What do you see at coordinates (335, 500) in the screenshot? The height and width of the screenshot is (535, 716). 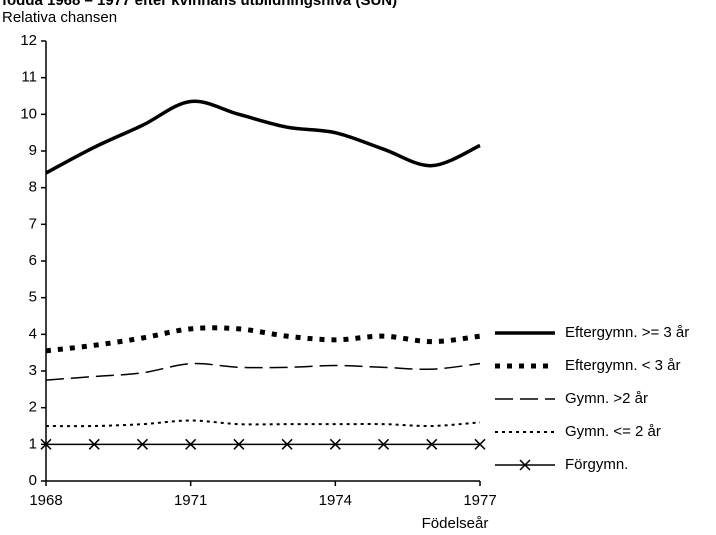 I see `x-tick-label: 1974` at bounding box center [335, 500].